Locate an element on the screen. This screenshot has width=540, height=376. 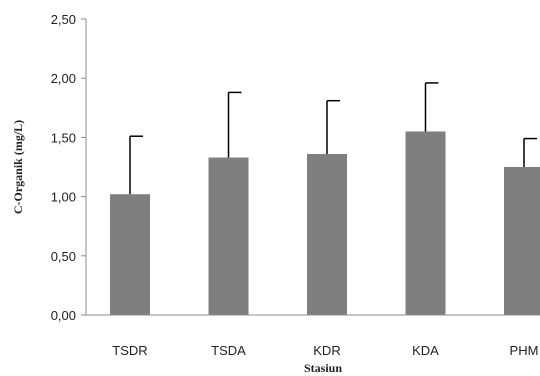
y-axis-title: C-Organik (mg/L) is located at coordinates (18, 167).